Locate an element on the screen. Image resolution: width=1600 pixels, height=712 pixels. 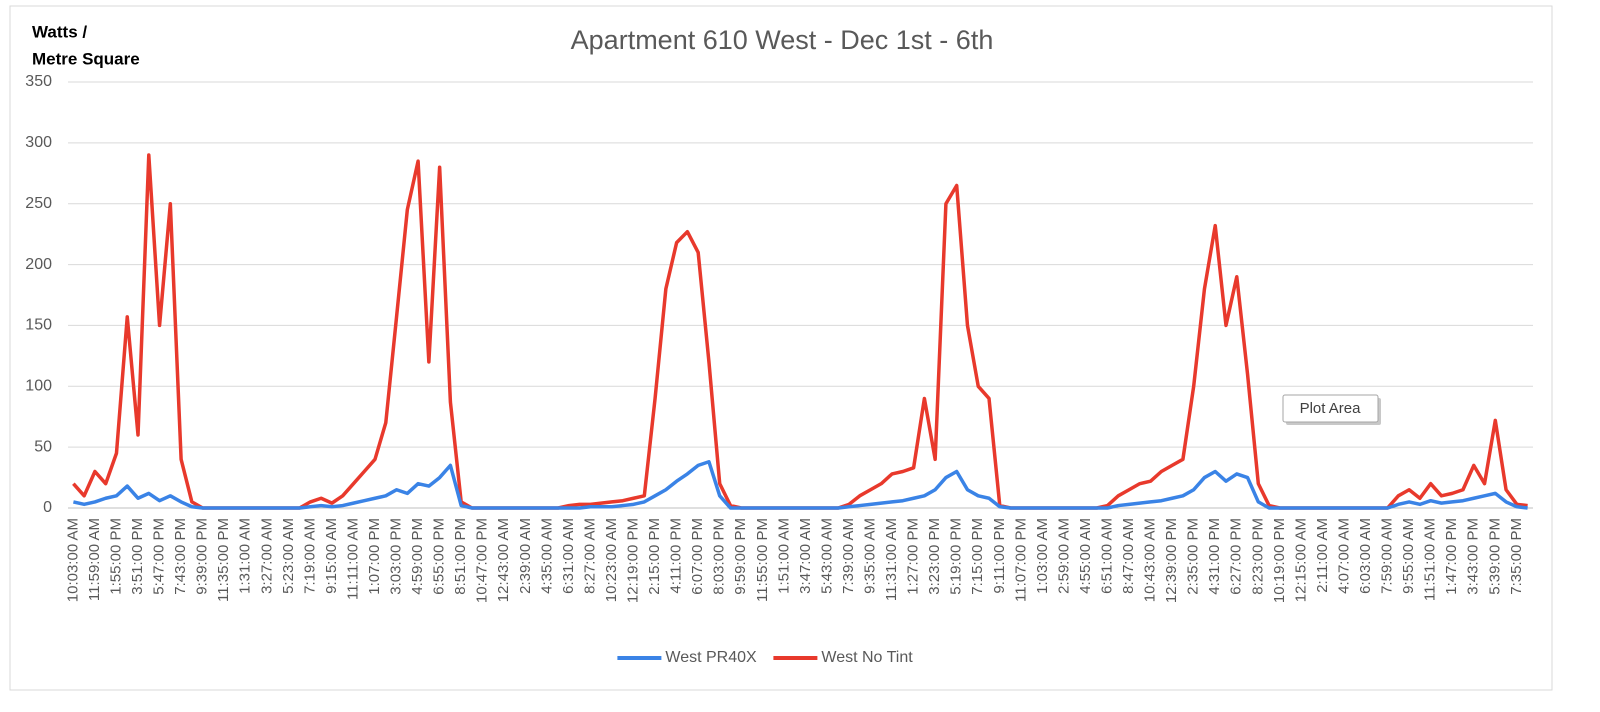
tooltip-box is located at coordinates (1330, 408).